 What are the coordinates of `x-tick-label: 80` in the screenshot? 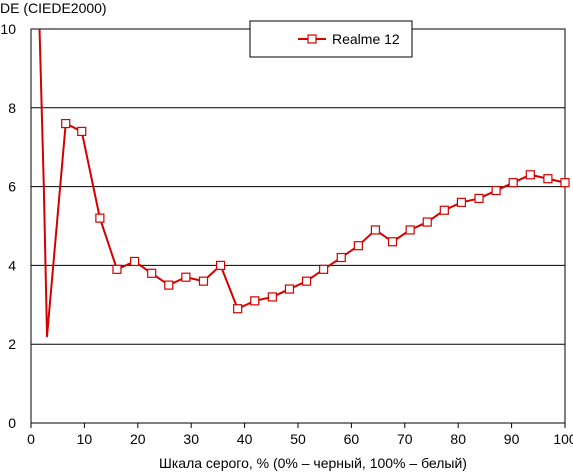 It's located at (458, 439).